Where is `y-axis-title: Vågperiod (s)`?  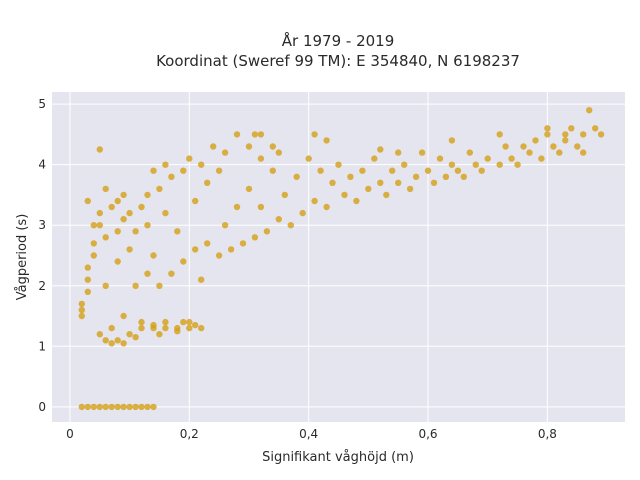
y-axis-title: Vågperiod (s) is located at coordinates (22, 257).